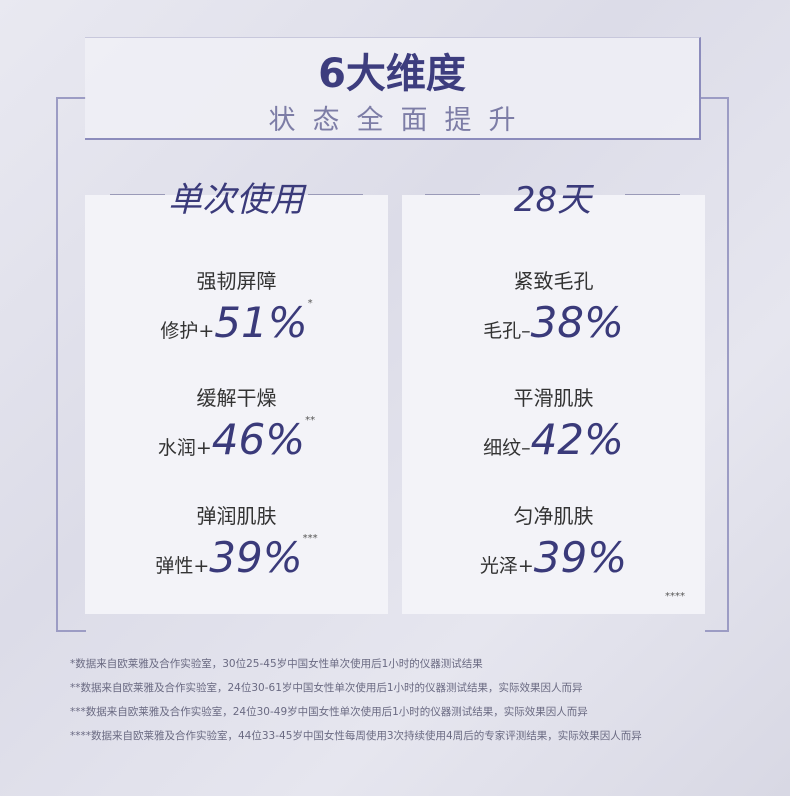  Describe the element at coordinates (57, 364) in the screenshot. I see `bracket-left` at that location.